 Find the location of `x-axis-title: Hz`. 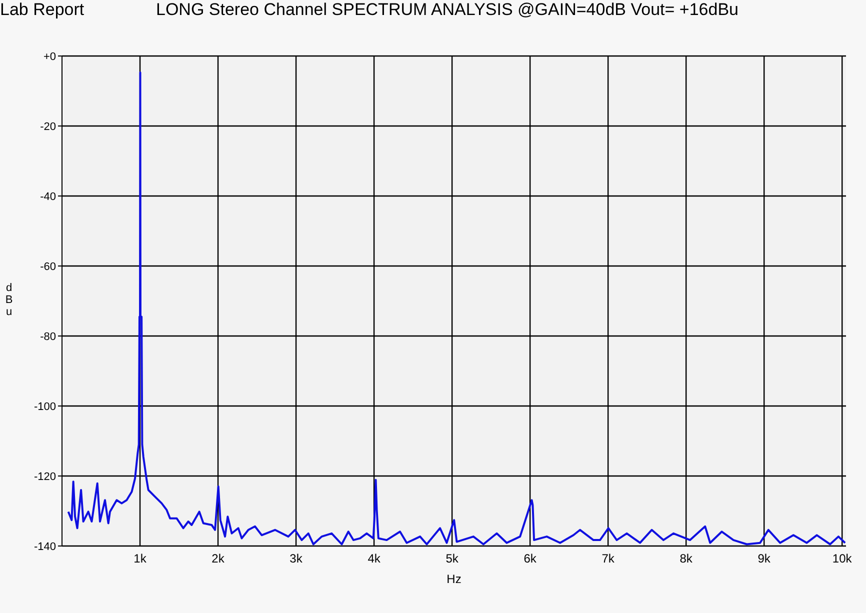

x-axis-title: Hz is located at coordinates (454, 579).